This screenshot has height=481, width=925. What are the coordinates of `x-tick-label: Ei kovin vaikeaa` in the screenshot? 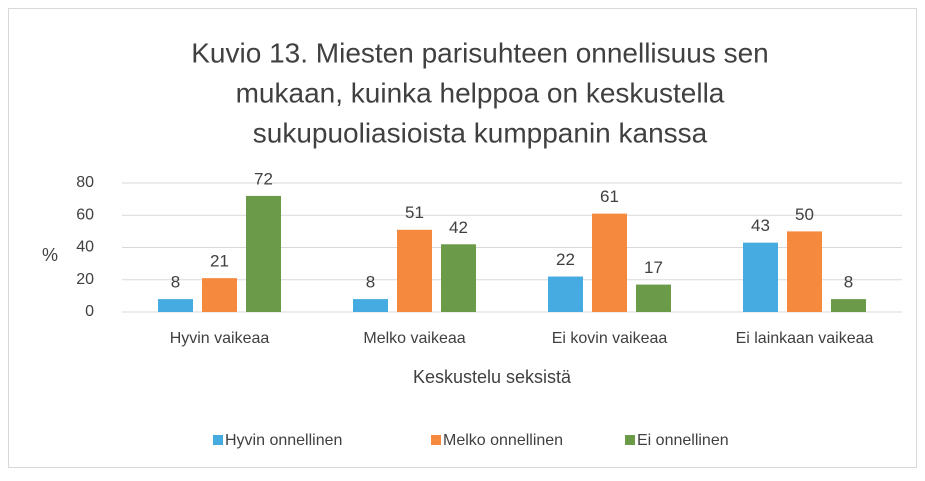 It's located at (610, 338).